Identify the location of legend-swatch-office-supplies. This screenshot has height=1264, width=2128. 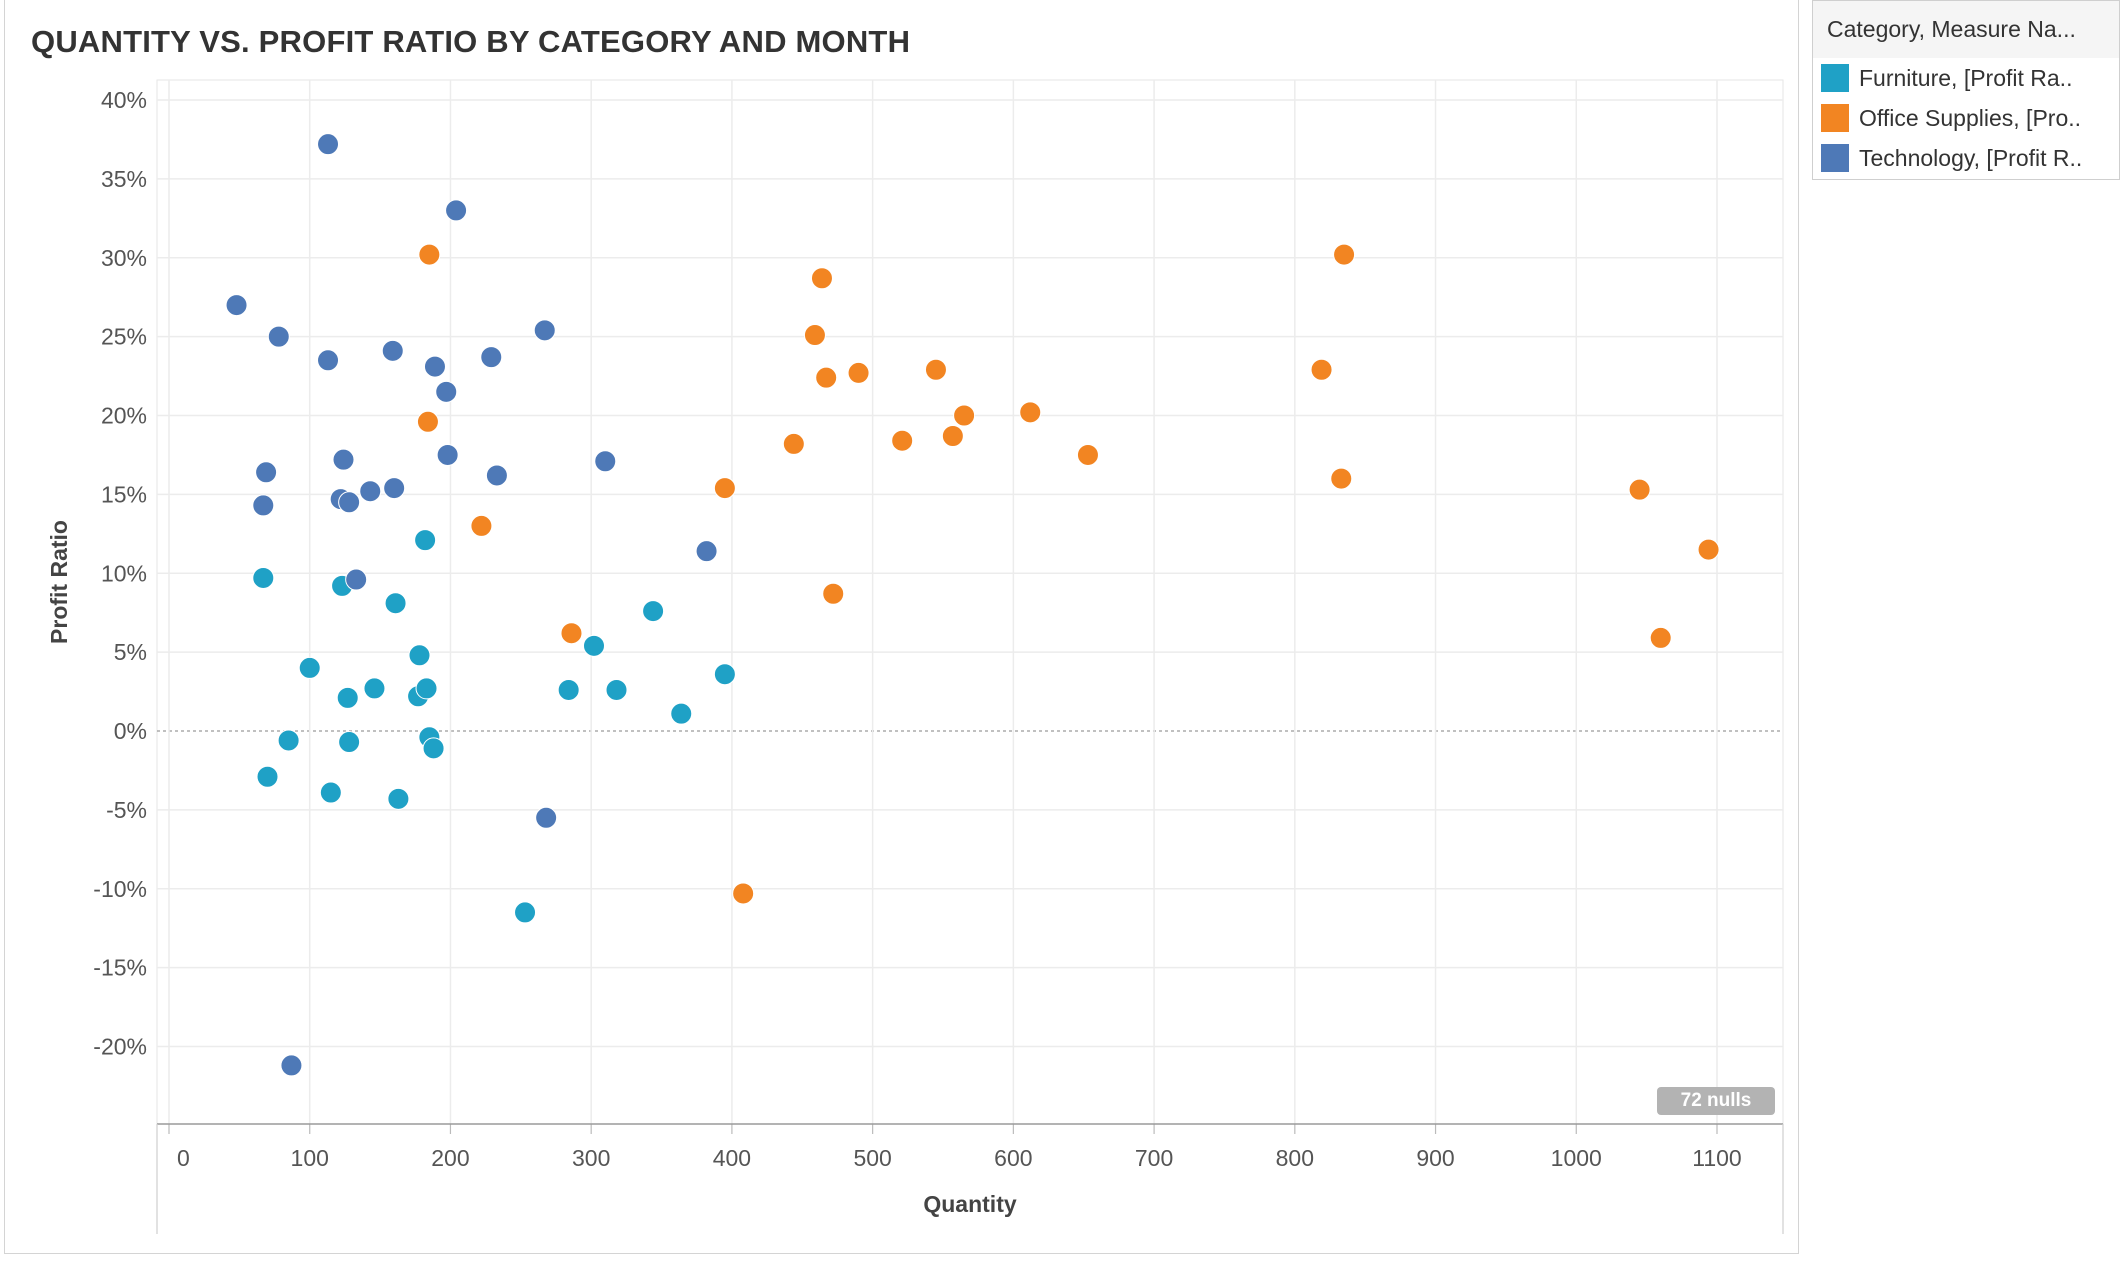
(1835, 118).